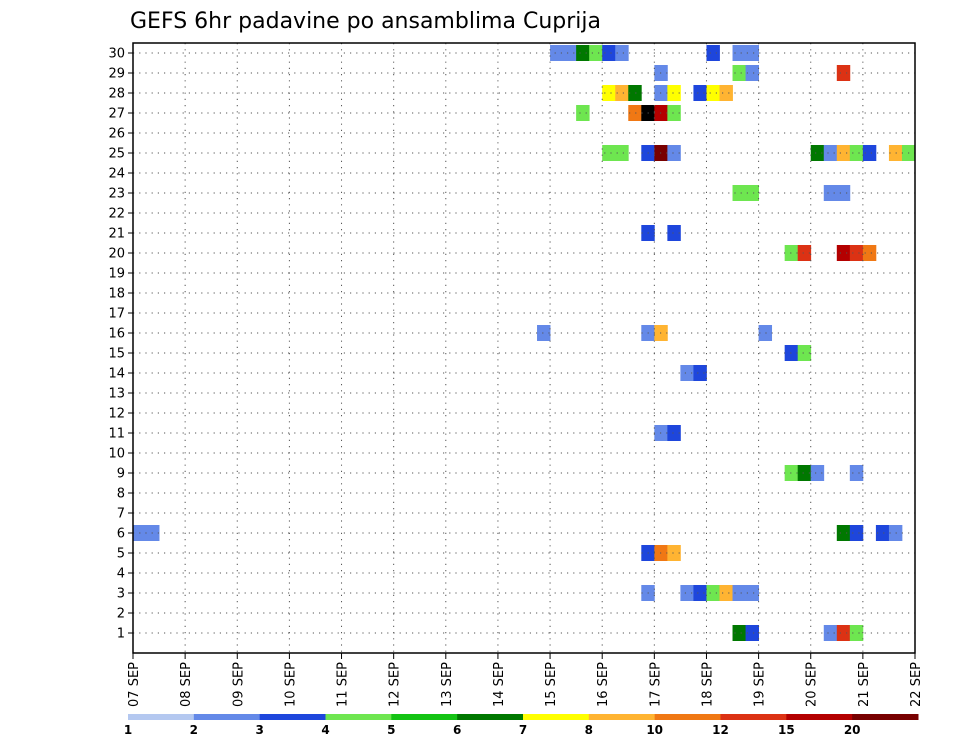  Describe the element at coordinates (290, 684) in the screenshot. I see `x-tick-label: 10 SEP` at that location.